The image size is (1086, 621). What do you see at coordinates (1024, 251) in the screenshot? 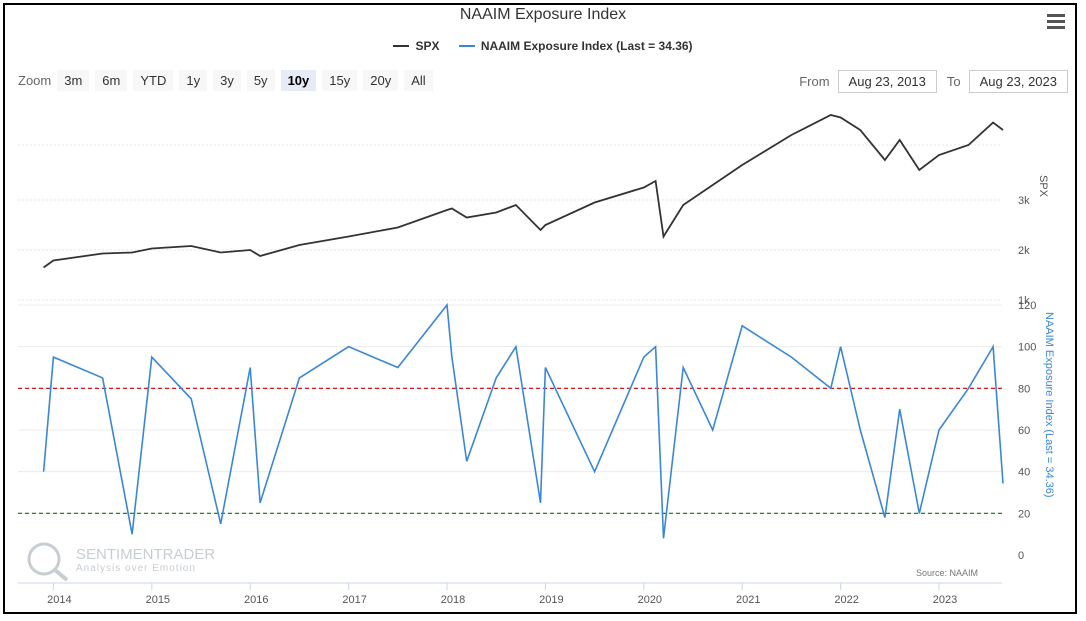
I see `spx-tick-label: 2k` at bounding box center [1024, 251].